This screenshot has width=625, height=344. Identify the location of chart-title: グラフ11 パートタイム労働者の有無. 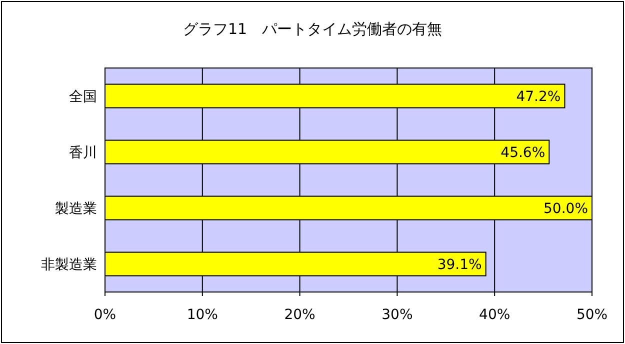
(312, 29).